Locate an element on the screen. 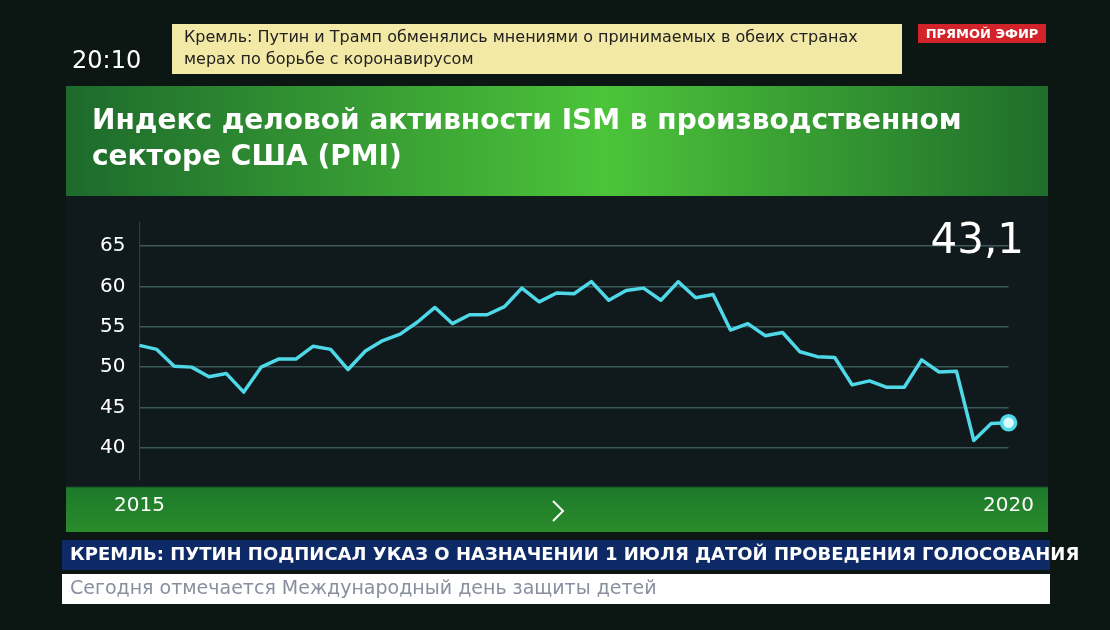  y-tick-label: 65 is located at coordinates (113, 244).